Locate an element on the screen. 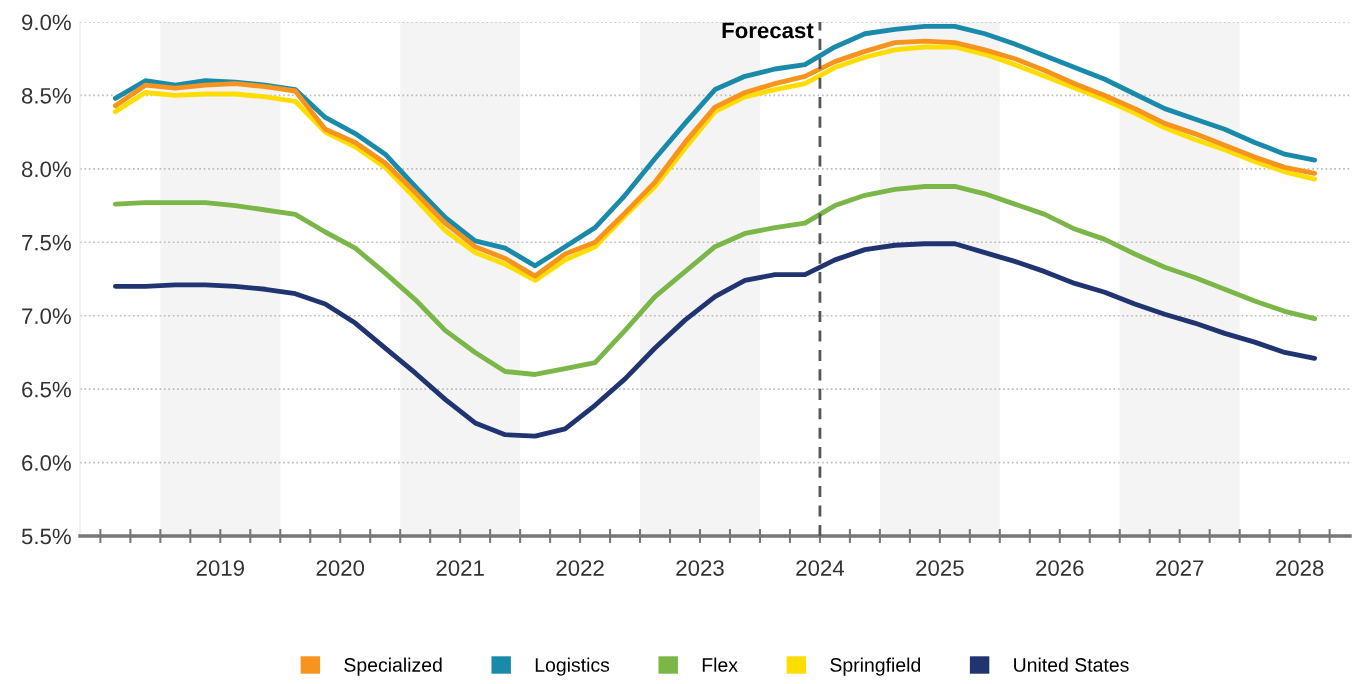 This screenshot has height=684, width=1356. y-tick-label: 6.5% is located at coordinates (46, 389).